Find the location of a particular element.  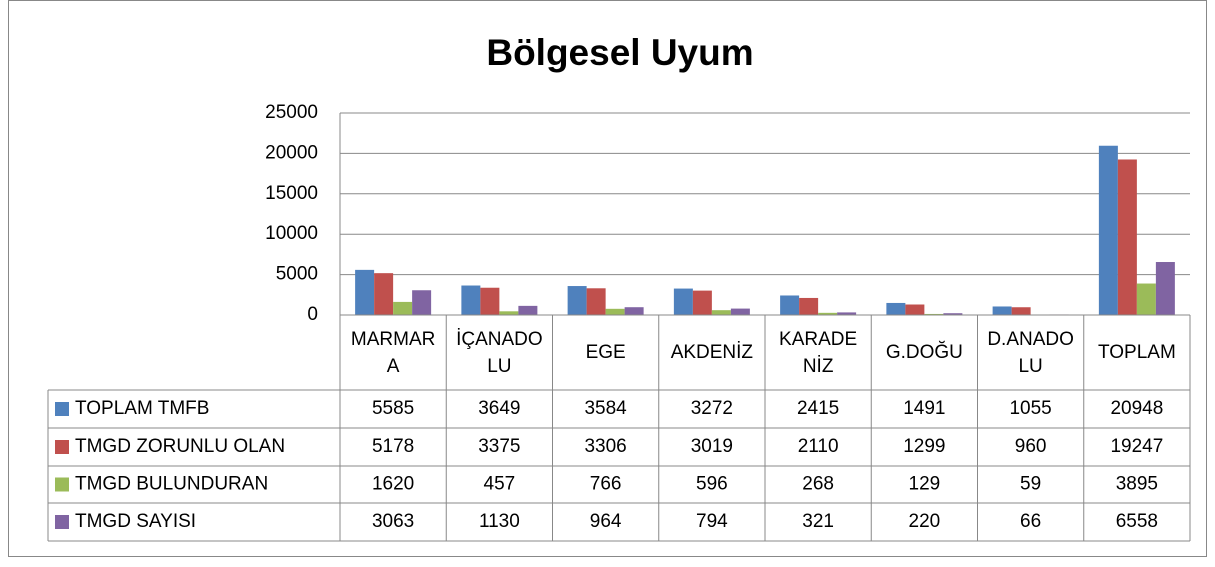

category-cell: G.DOĞU is located at coordinates (924, 352).